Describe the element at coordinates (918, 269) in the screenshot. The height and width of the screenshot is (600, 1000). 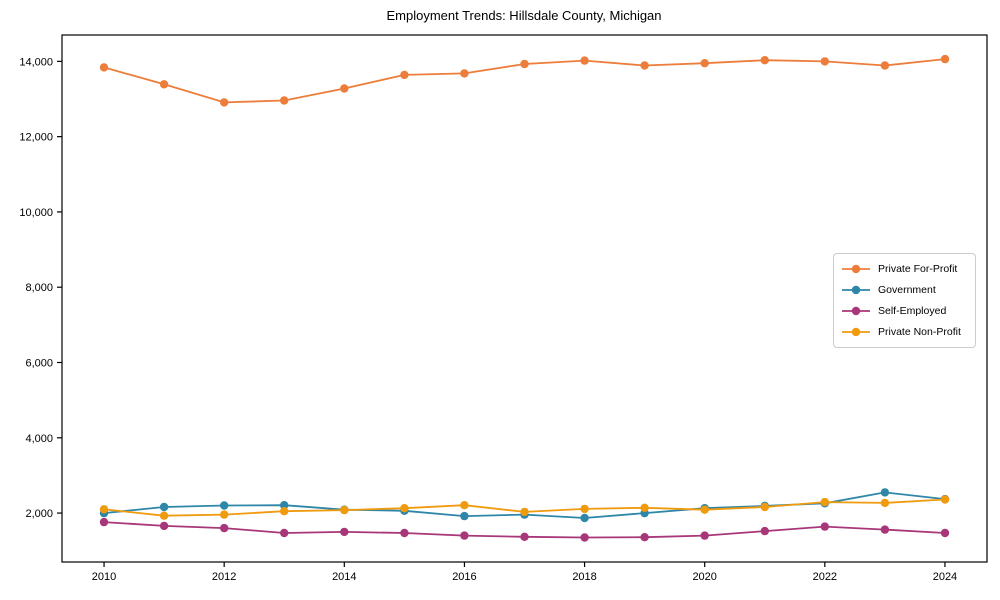
I see `legend-label: Private For-Profit` at that location.